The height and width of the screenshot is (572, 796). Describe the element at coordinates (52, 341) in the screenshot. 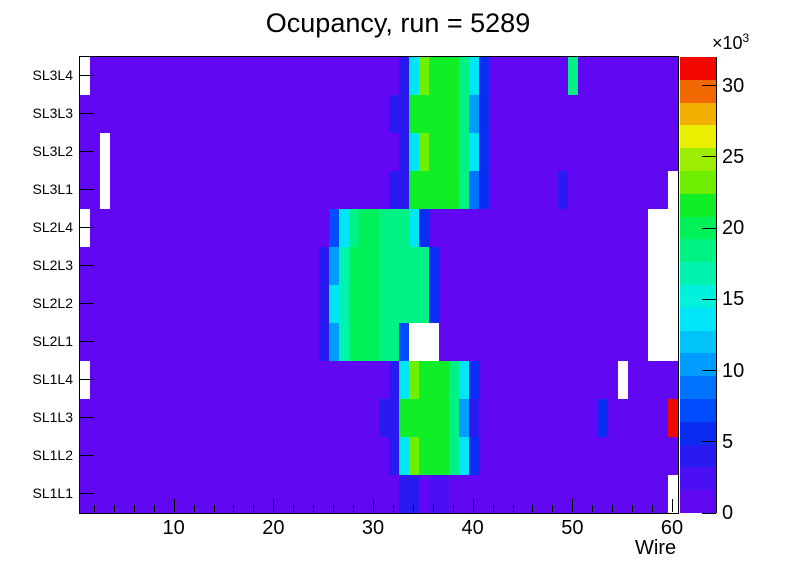

I see `y-axis-label: SL2L1` at that location.